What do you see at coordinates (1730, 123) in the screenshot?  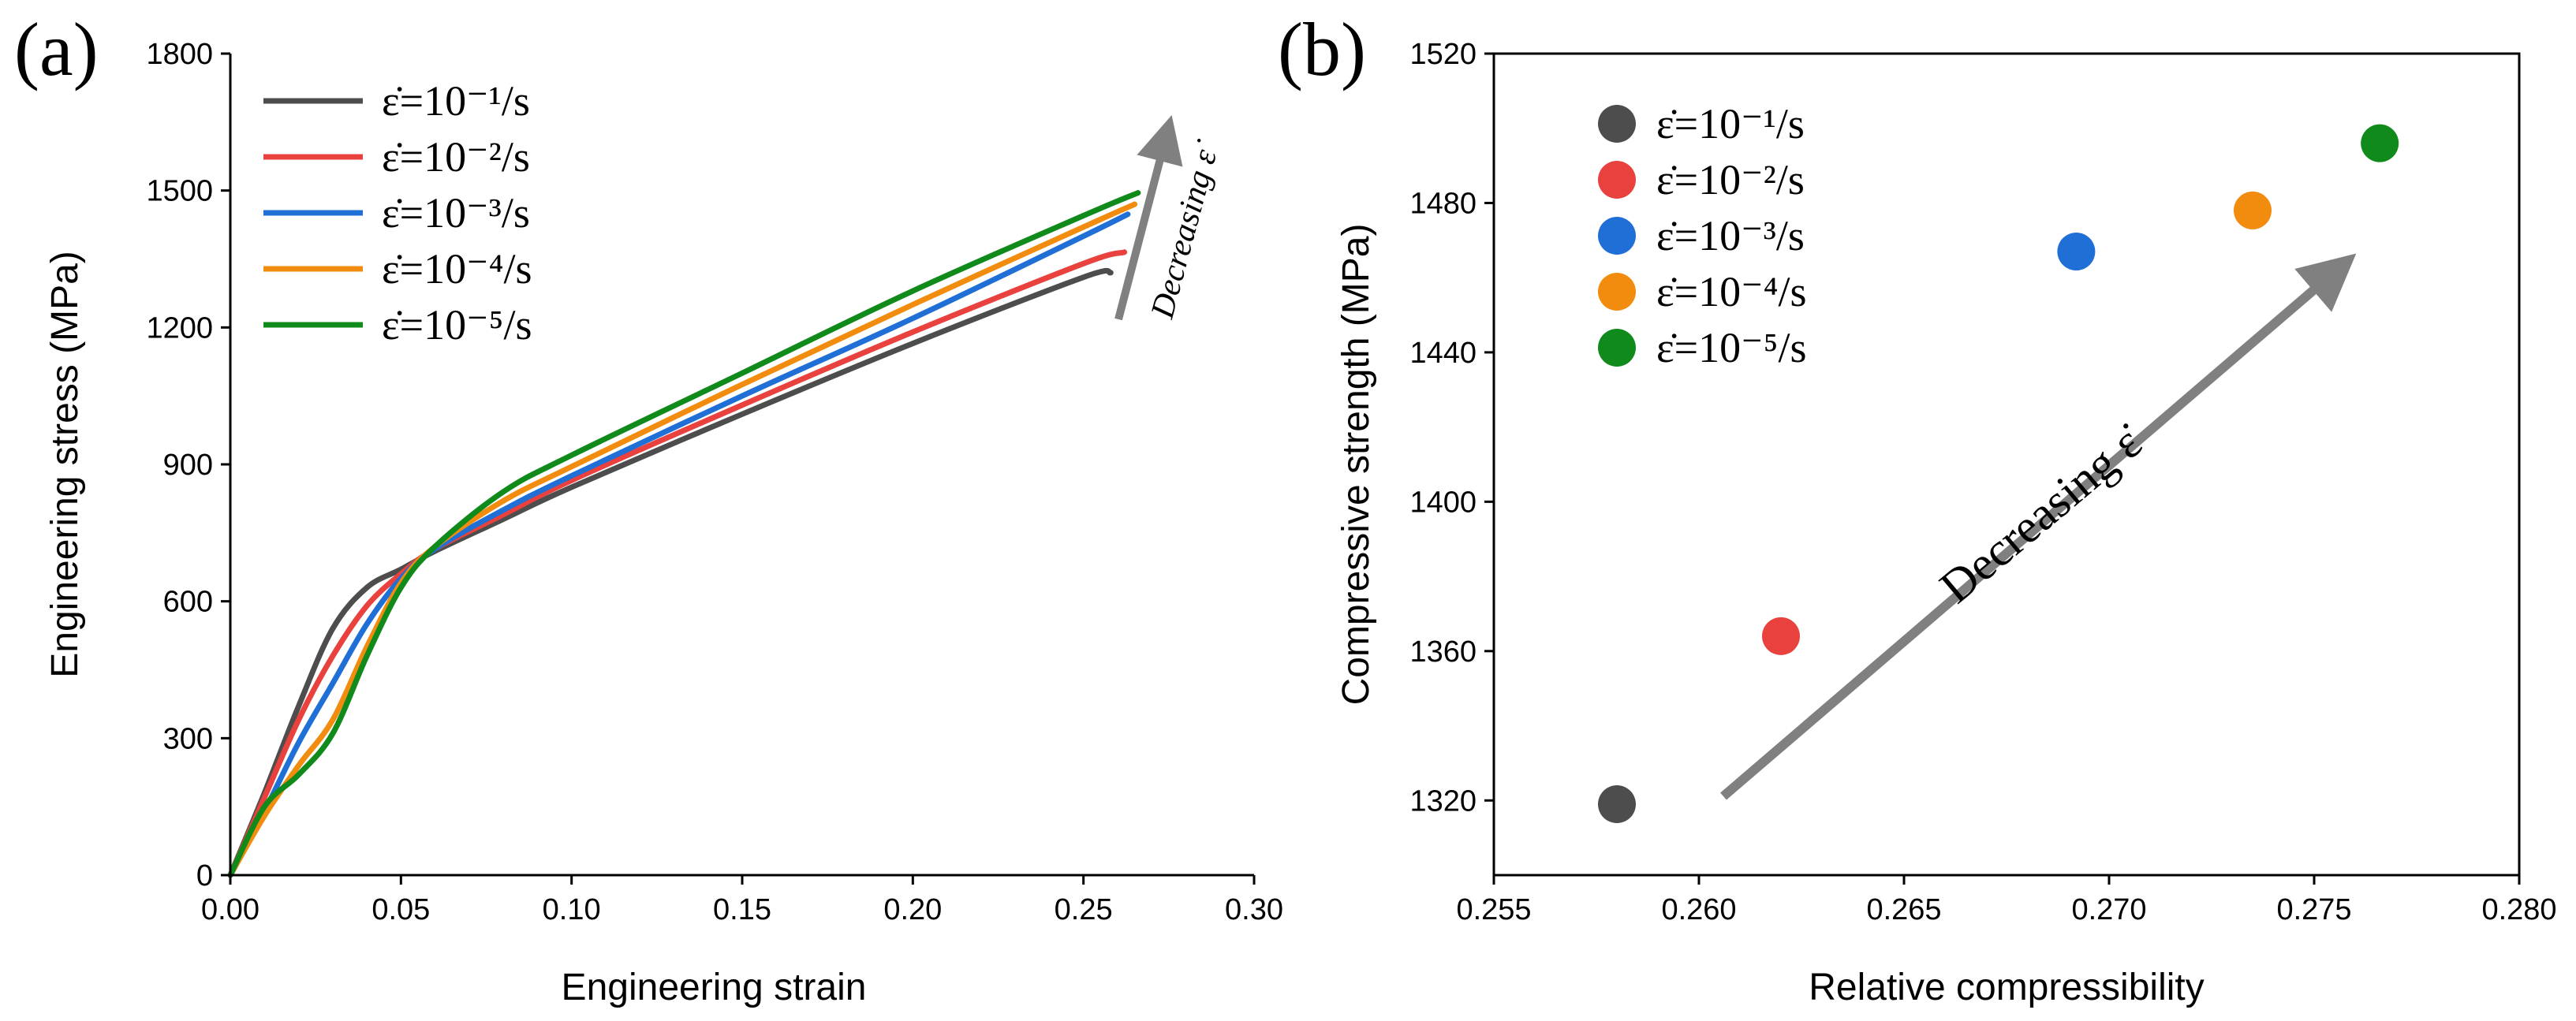 I see `panel-b-legend-label: ε̇=10⁻¹/s` at bounding box center [1730, 123].